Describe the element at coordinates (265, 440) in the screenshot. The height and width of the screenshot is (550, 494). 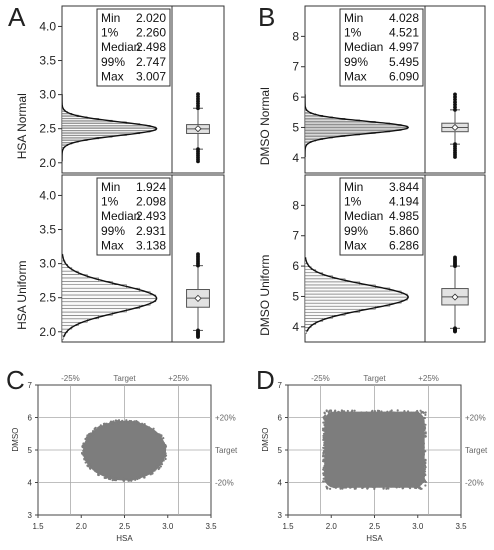
I see `y-axis-label: DMSO` at that location.